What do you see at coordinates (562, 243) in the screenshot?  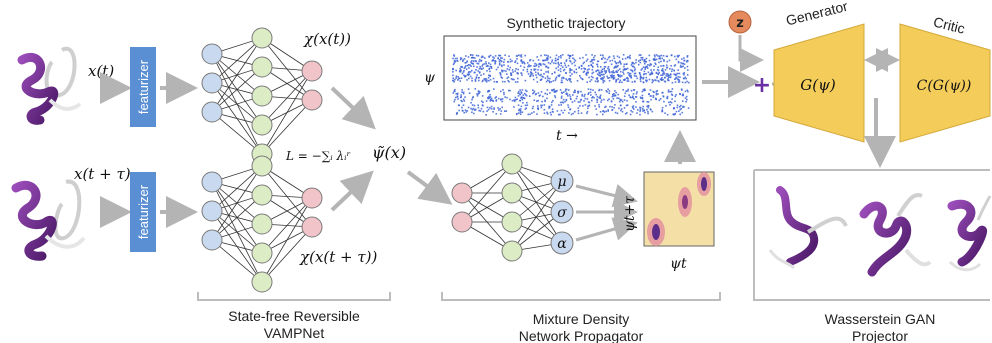 I see `mdn-output-node` at bounding box center [562, 243].